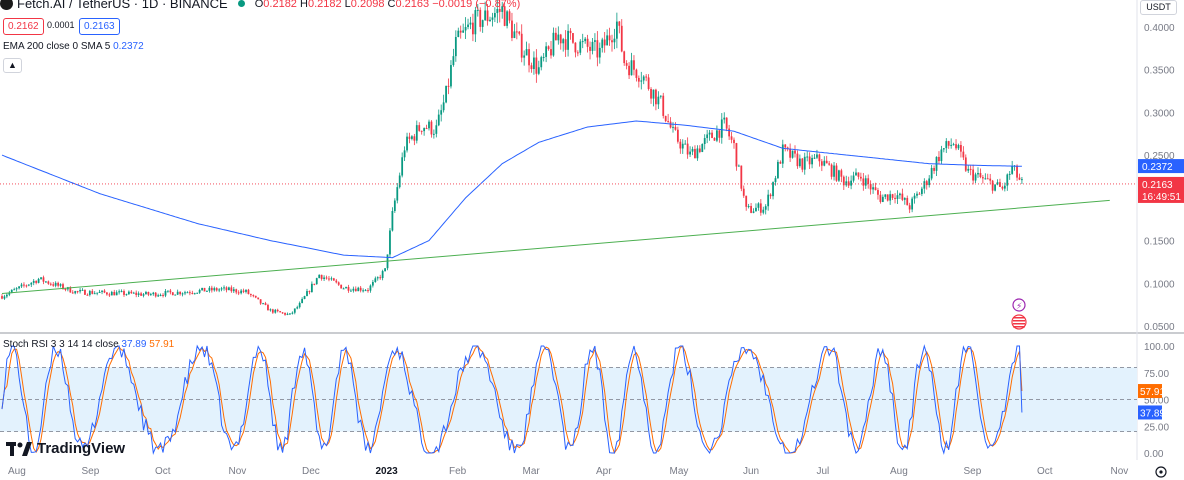 This screenshot has height=480, width=1184. What do you see at coordinates (73, 46) in the screenshot?
I see `ema-legend: EMA 200 close 0 SMA 5 0.2372` at bounding box center [73, 46].